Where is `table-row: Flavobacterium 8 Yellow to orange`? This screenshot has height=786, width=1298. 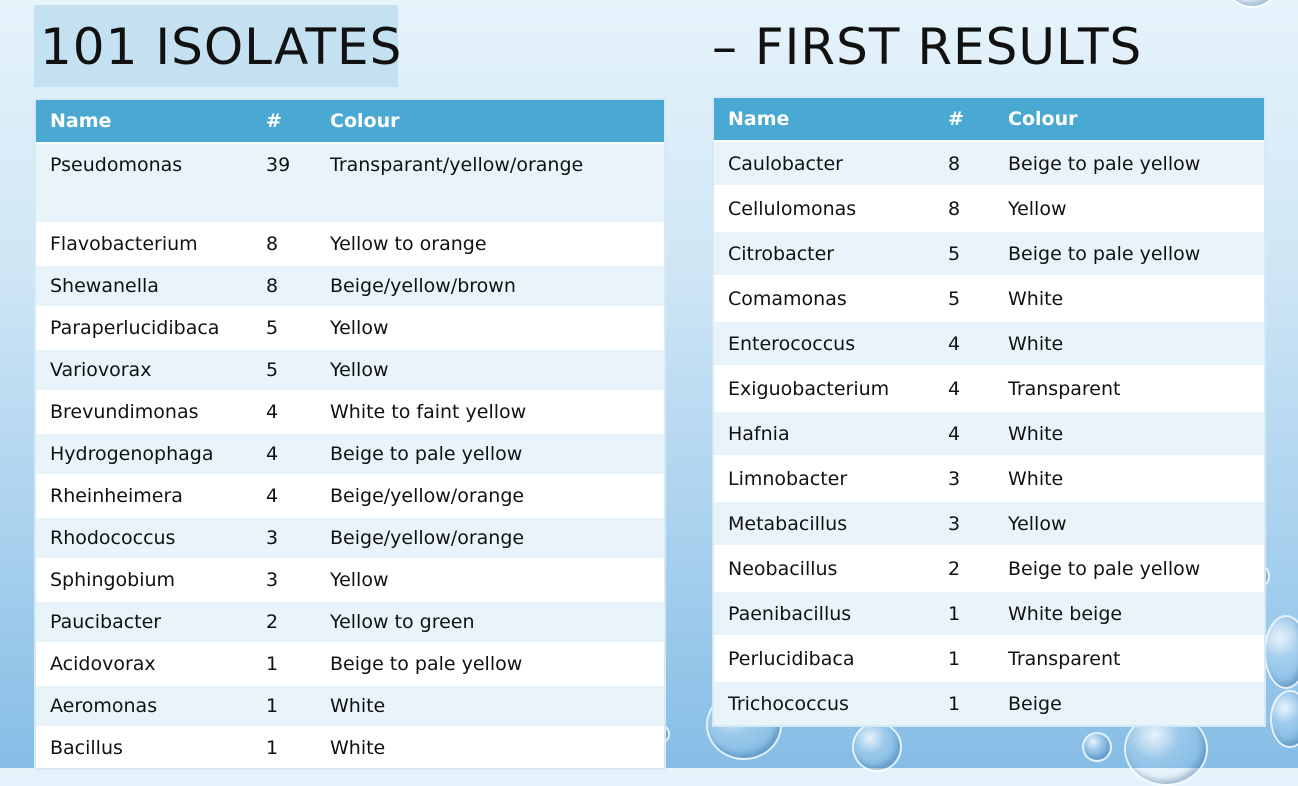 table-row: Flavobacterium 8 Yellow to orange is located at coordinates (350, 243).